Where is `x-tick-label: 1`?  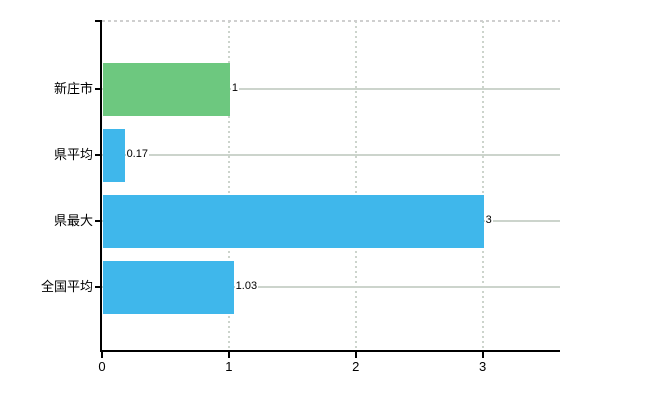 x-tick-label: 1 is located at coordinates (229, 366).